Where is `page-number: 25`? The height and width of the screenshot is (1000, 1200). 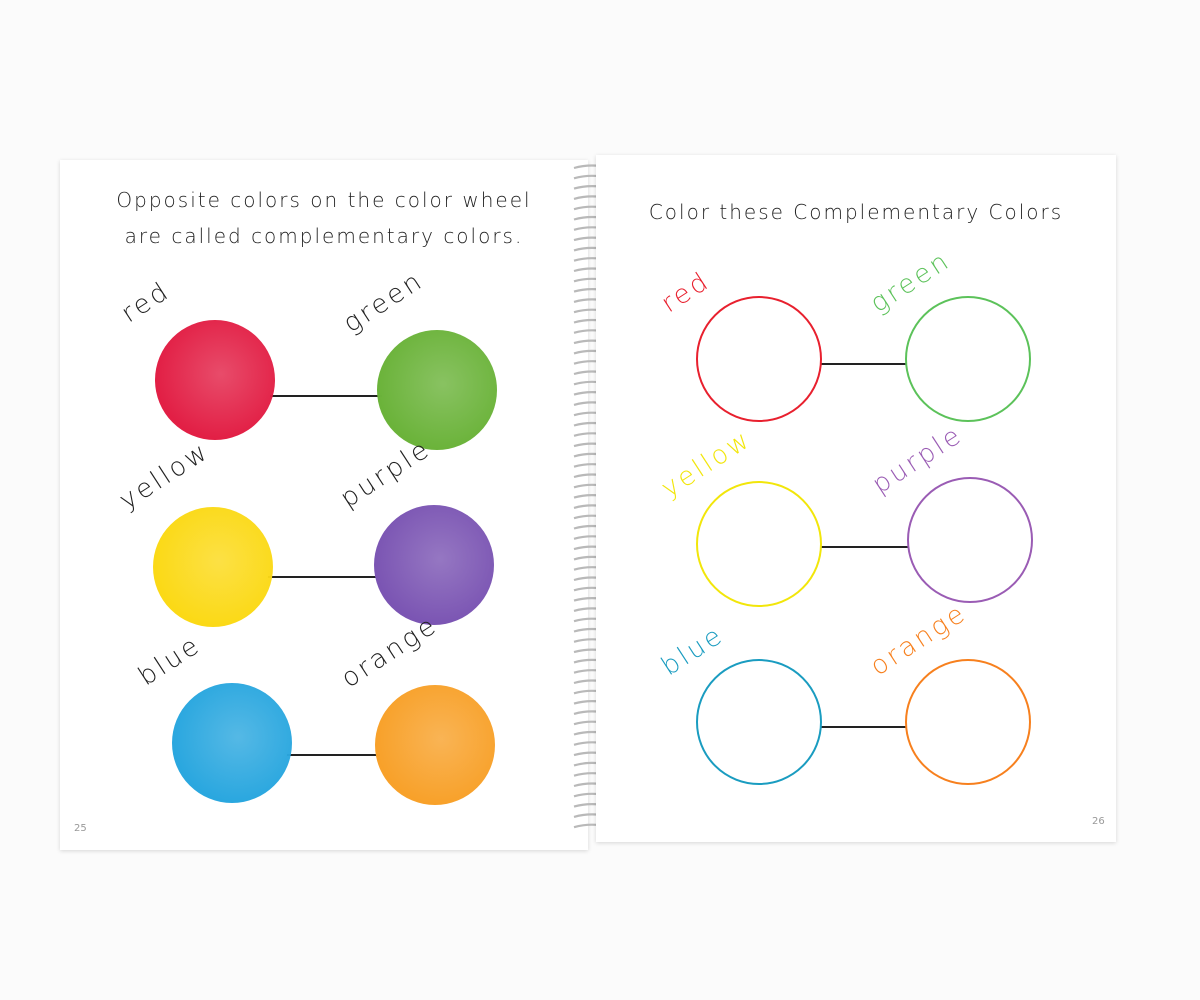
page-number: 25 is located at coordinates (80, 828).